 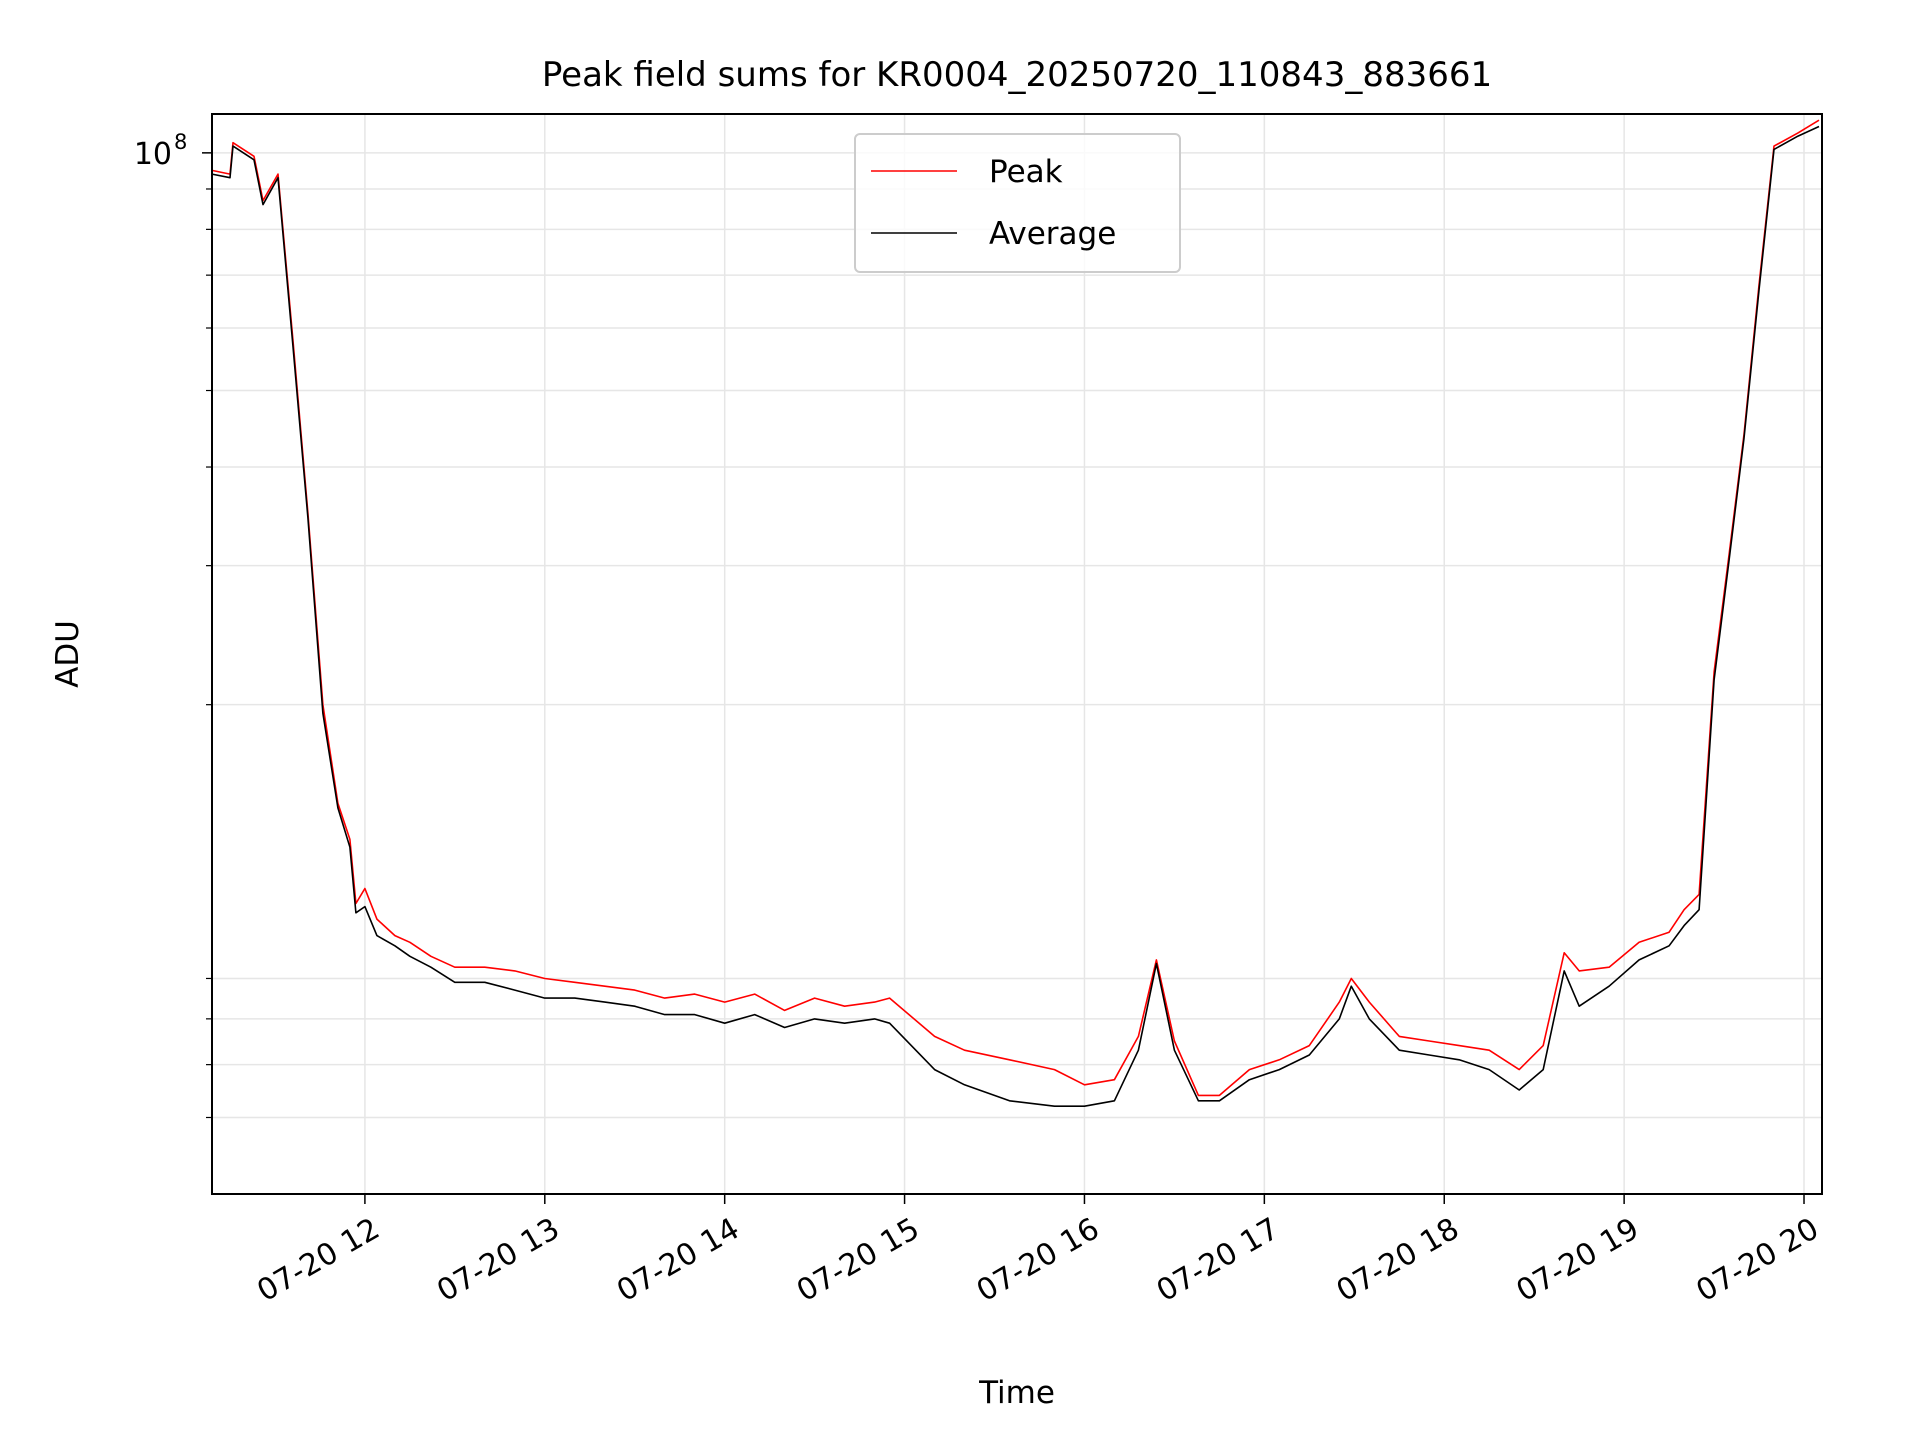 I want to click on x-axis-label: Time, so click(x=1016, y=1393).